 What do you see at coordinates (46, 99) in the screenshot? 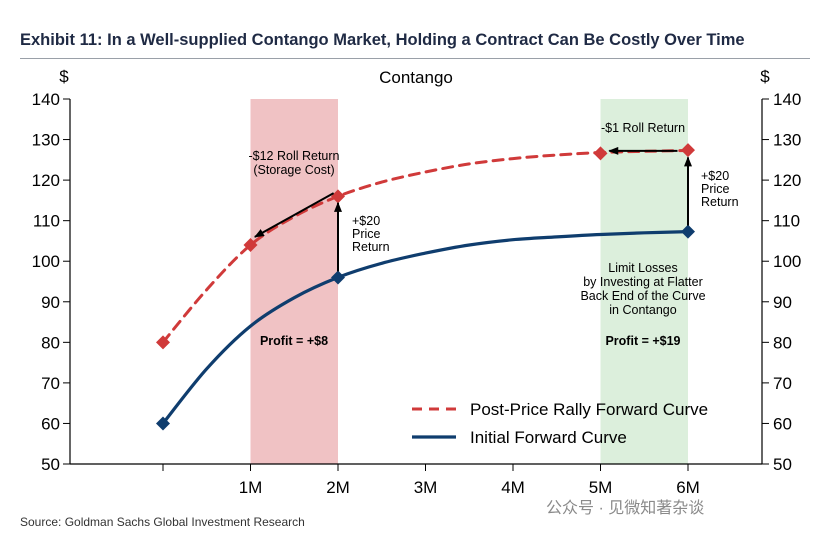
I see `y-tick-label-left: 140` at bounding box center [46, 99].